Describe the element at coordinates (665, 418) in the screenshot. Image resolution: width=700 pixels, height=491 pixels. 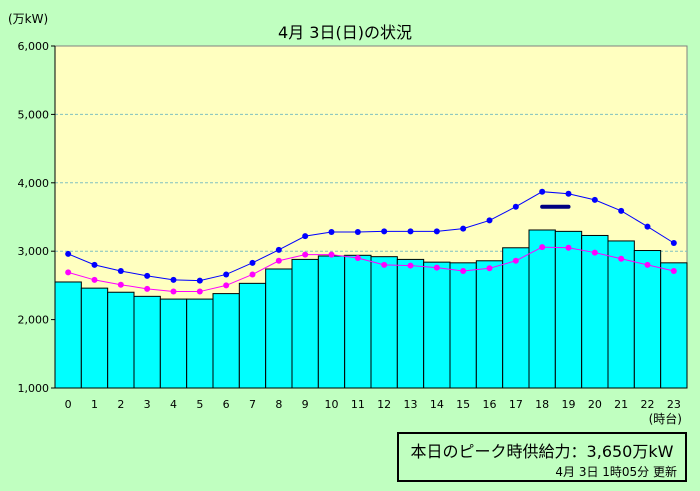
I see `x-axis-label: (時台)` at that location.